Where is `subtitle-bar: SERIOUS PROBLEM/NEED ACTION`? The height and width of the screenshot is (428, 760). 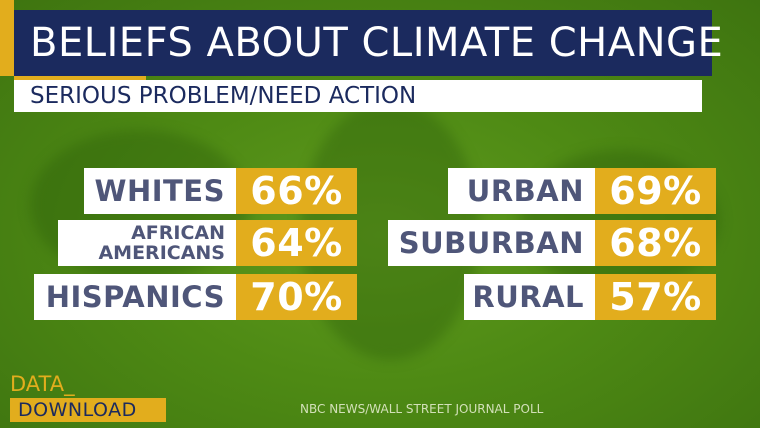 subtitle-bar: SERIOUS PROBLEM/NEED ACTION is located at coordinates (358, 96).